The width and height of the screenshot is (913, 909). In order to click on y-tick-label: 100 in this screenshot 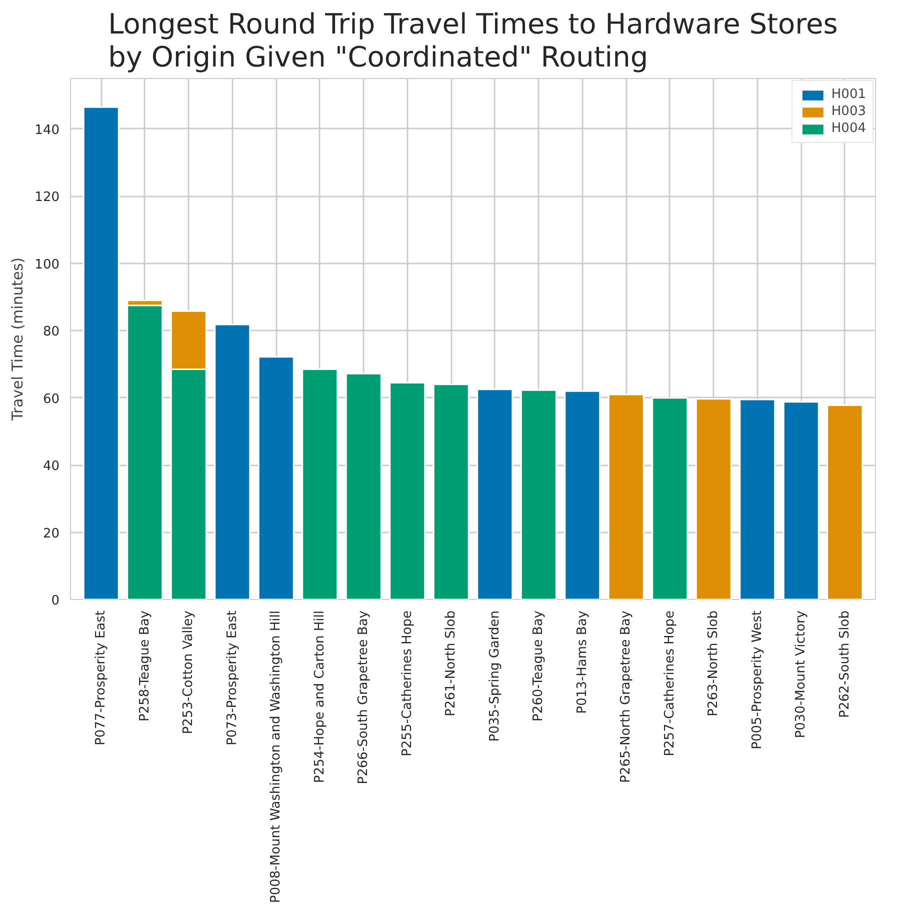, I will do `click(47, 264)`.